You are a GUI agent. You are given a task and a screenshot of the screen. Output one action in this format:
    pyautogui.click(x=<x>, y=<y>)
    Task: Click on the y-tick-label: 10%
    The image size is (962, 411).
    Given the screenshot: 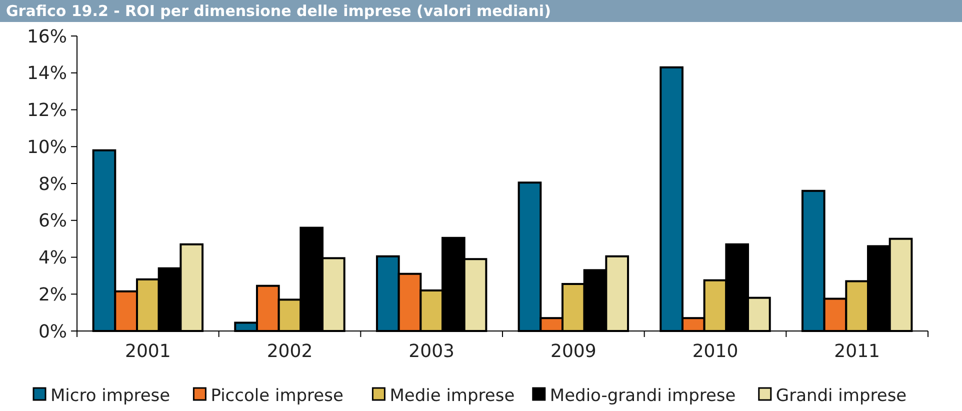 What is the action you would take?
    pyautogui.click(x=46, y=147)
    